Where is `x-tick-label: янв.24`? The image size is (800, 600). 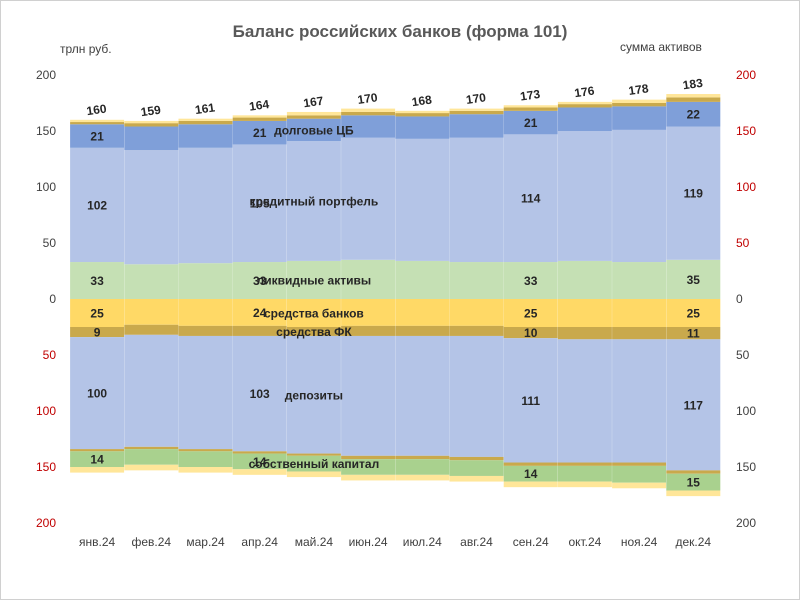 x-tick-label: янв.24 is located at coordinates (97, 542).